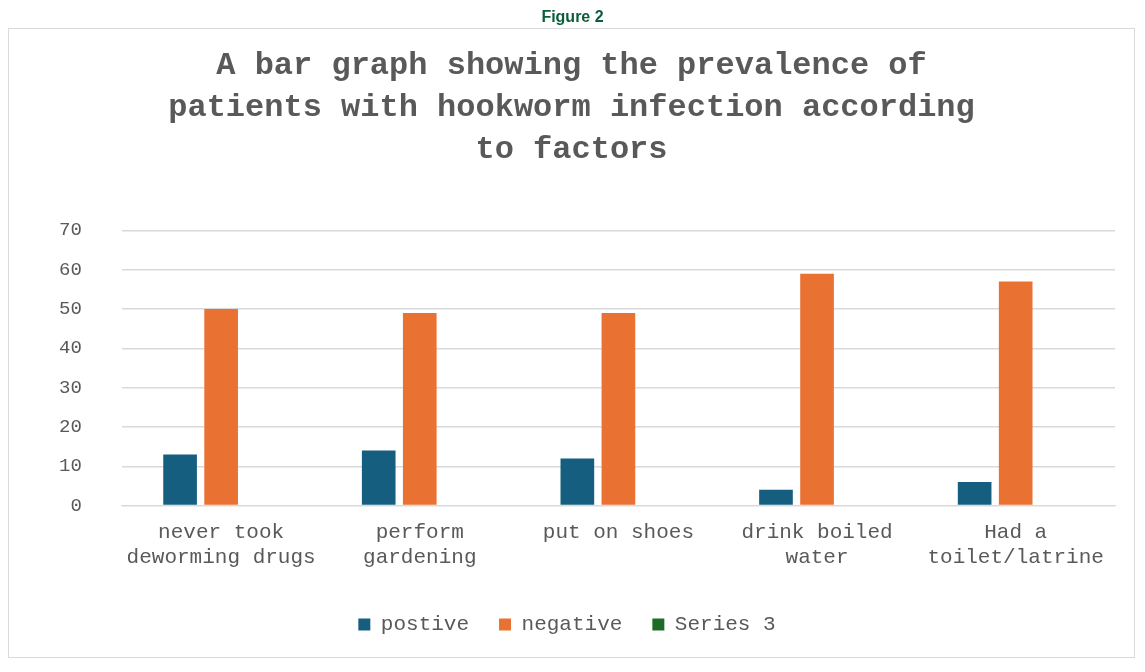 This screenshot has width=1145, height=672. Describe the element at coordinates (70, 230) in the screenshot. I see `y-tick-label: 70` at that location.